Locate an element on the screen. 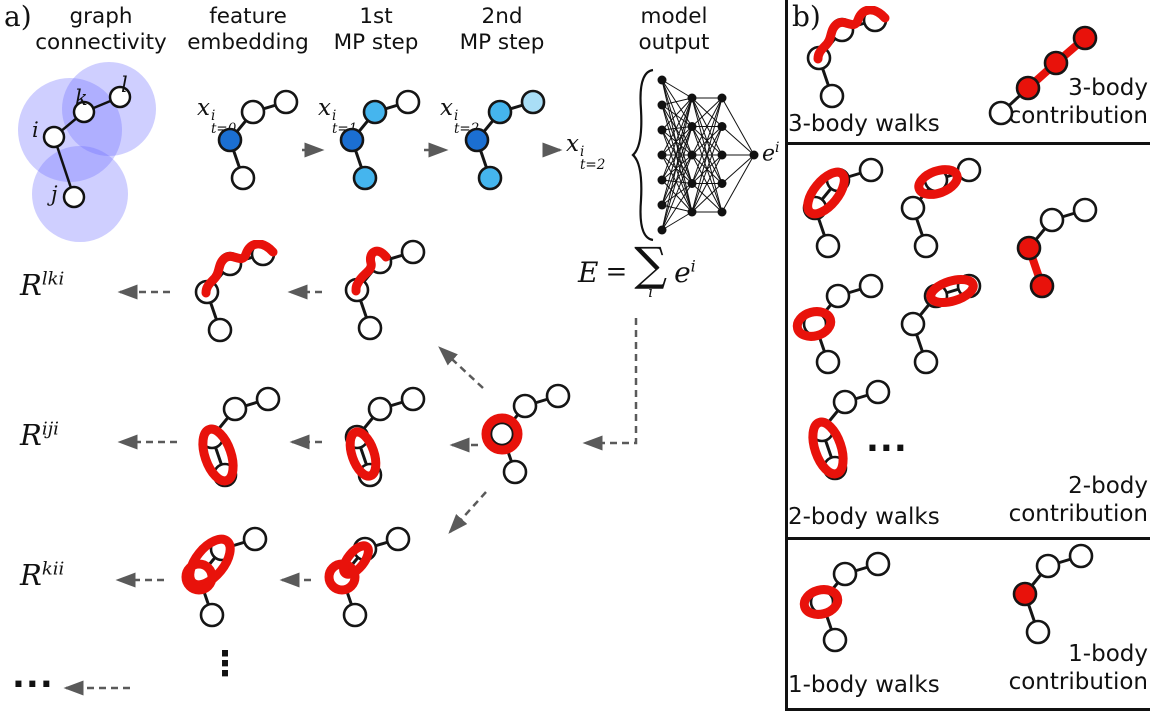 The height and width of the screenshot is (711, 1150). molecule-r1-walk-part is located at coordinates (385, 290).